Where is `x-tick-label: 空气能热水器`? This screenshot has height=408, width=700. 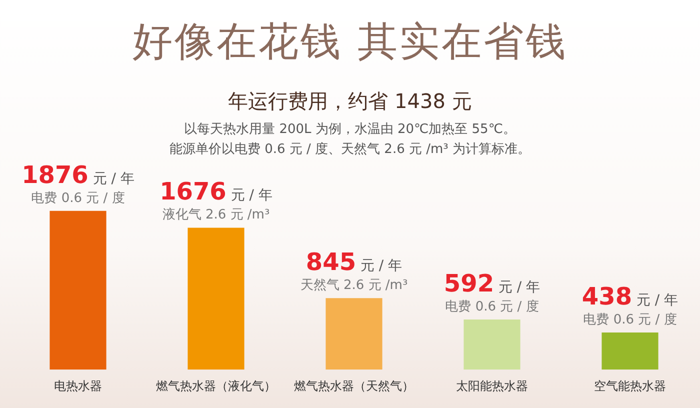
x-tick-label: 空气能热水器 is located at coordinates (630, 385).